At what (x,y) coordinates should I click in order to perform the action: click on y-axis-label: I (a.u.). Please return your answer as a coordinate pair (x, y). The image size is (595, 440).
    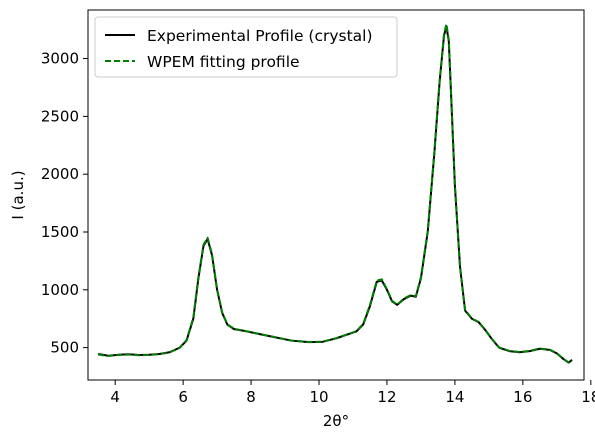
    Looking at the image, I should click on (18, 194).